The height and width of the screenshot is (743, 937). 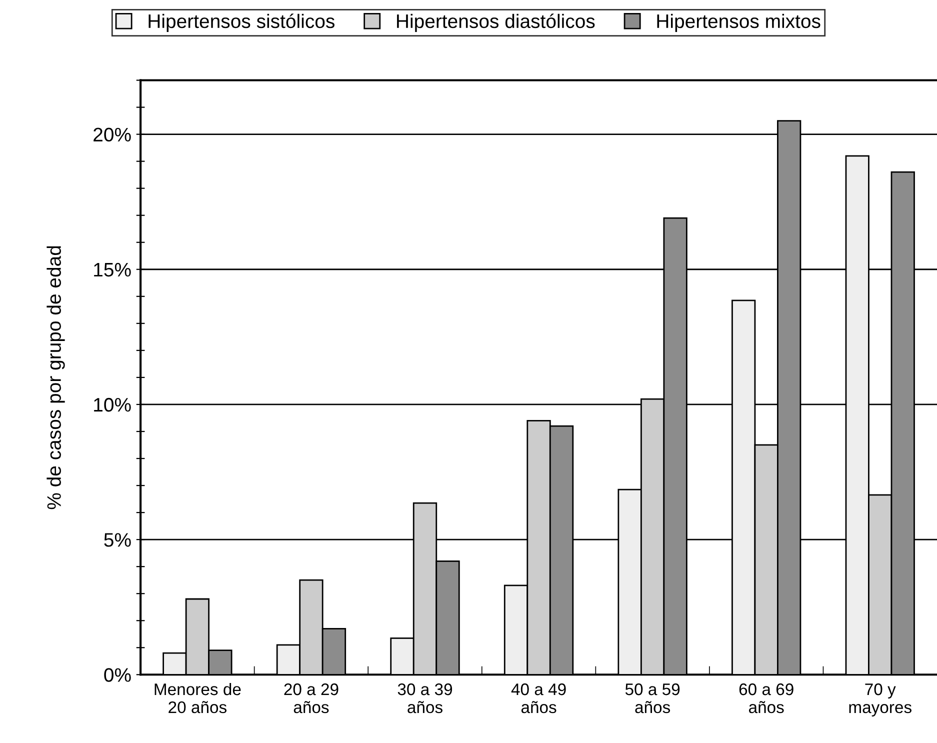 I want to click on y-tick-label: 0%, so click(x=117, y=675).